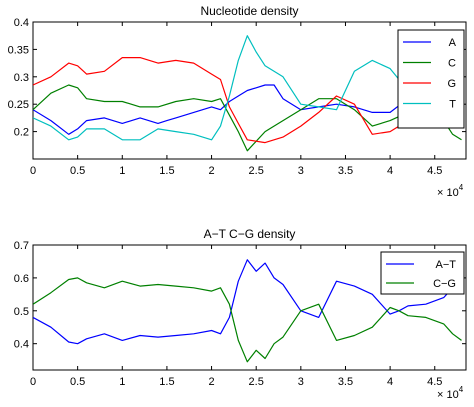 The height and width of the screenshot is (407, 474). I want to click on legend-label: A, so click(453, 43).